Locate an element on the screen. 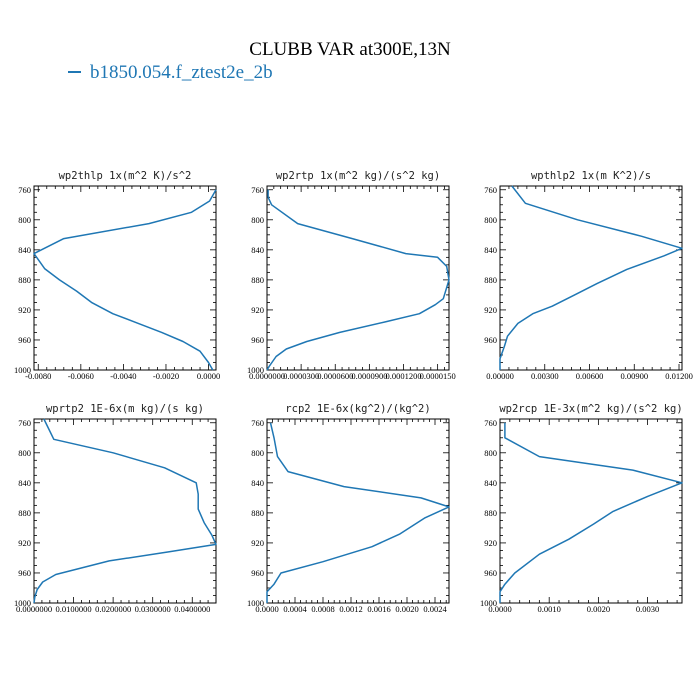  x-tick-label: -0.0040 is located at coordinates (123, 376).